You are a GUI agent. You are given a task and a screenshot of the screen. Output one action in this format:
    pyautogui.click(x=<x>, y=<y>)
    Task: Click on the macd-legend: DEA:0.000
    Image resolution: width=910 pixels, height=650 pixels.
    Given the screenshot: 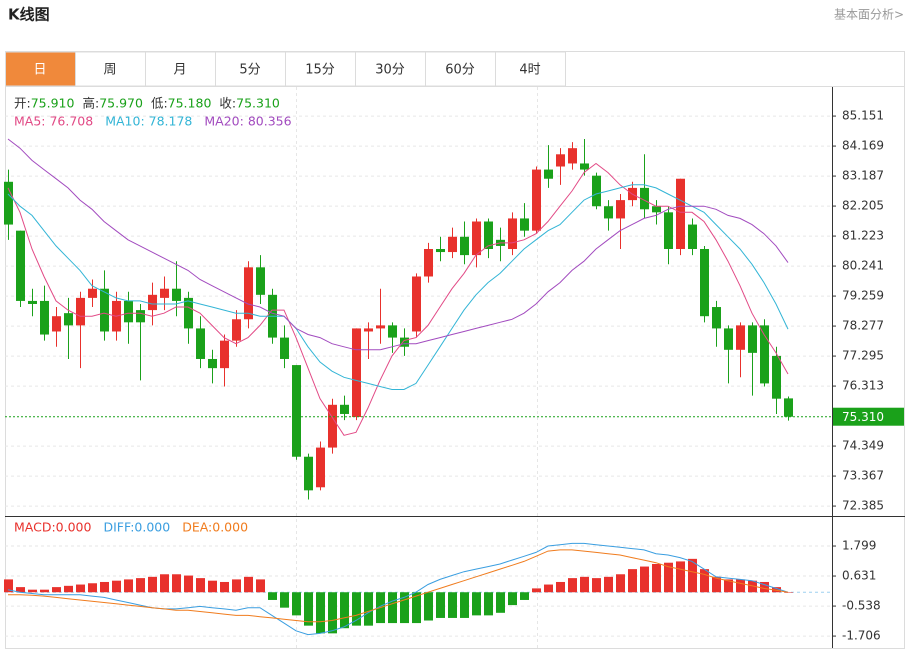 What is the action you would take?
    pyautogui.click(x=215, y=527)
    